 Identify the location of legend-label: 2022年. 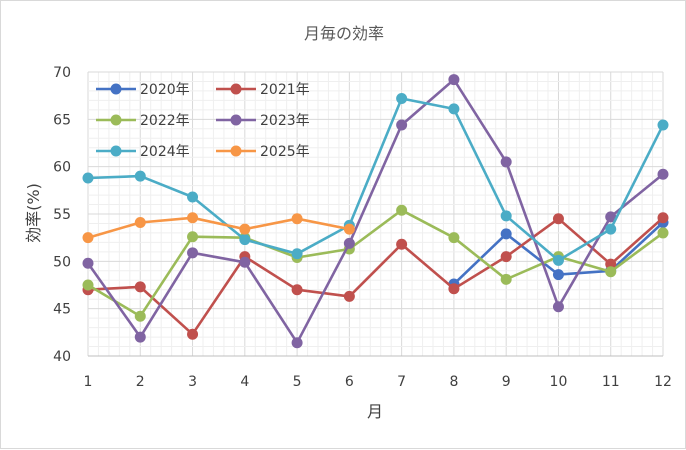
(165, 121).